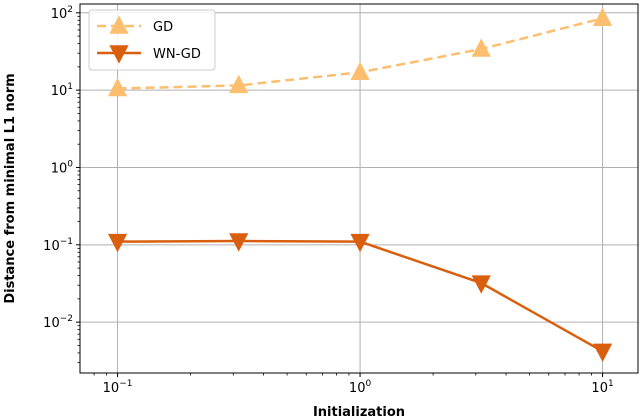 The image size is (640, 418). Describe the element at coordinates (10, 188) in the screenshot. I see `y-axis-label: Distance from minimal L1 norm` at that location.